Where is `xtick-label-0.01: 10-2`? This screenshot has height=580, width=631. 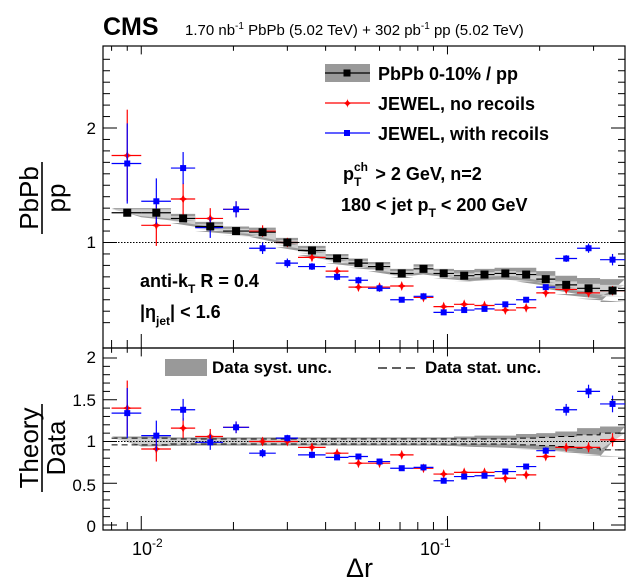
xtick-label-0.01: 10-2 is located at coordinates (147, 547).